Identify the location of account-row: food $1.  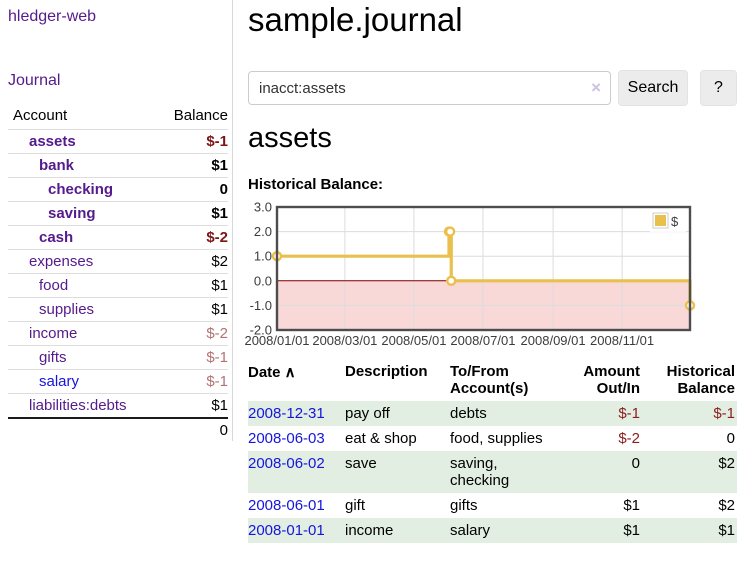
(118, 285).